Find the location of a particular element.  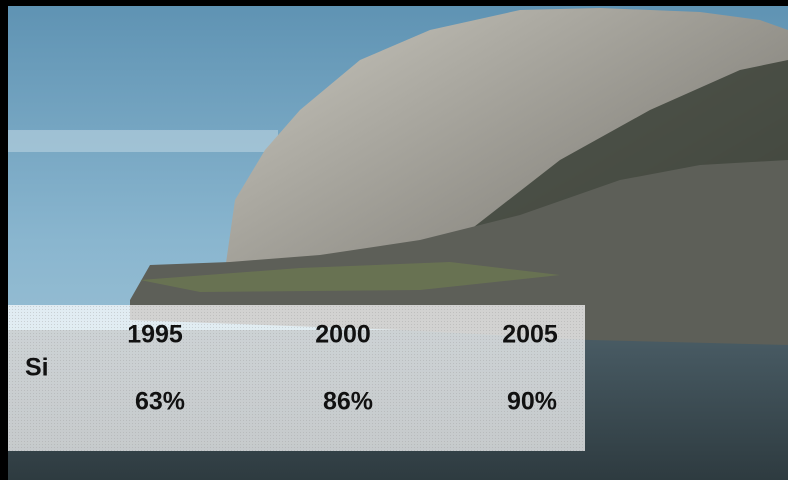

column-header: 1995 is located at coordinates (155, 335).